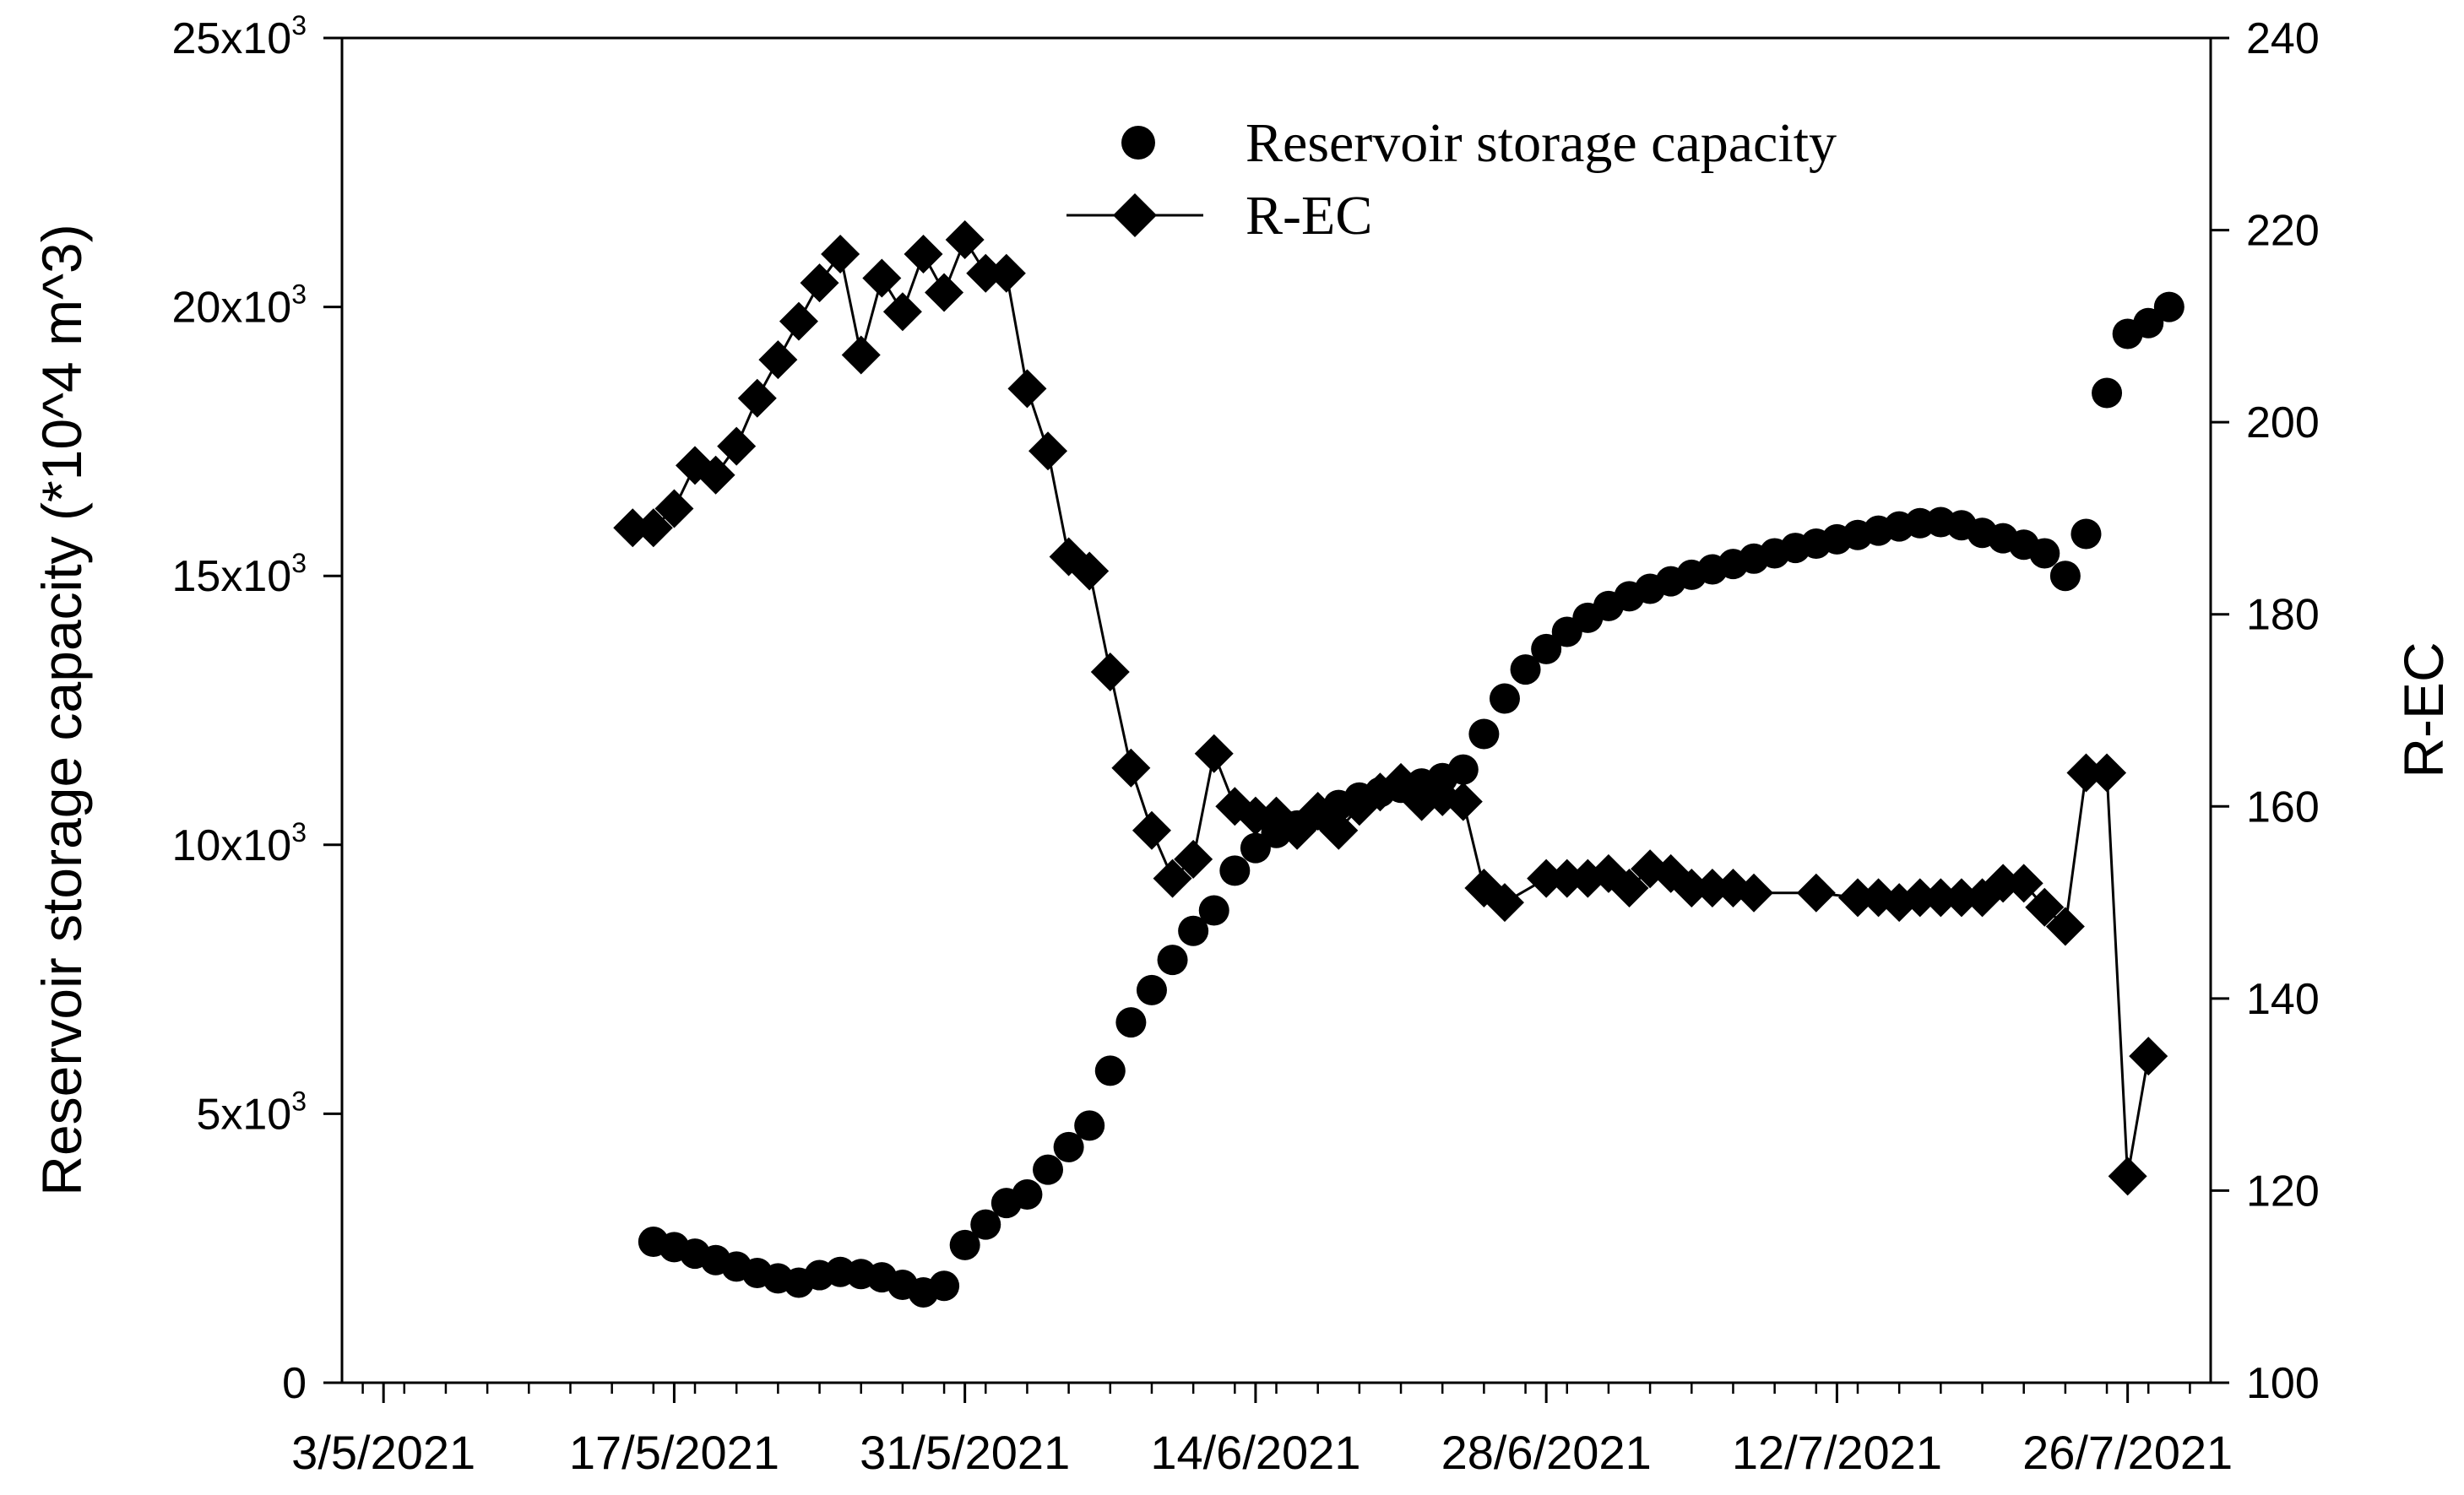 The height and width of the screenshot is (1495, 2464). Describe the element at coordinates (240, 574) in the screenshot. I see `y-left-tick-label: 15x103` at that location.